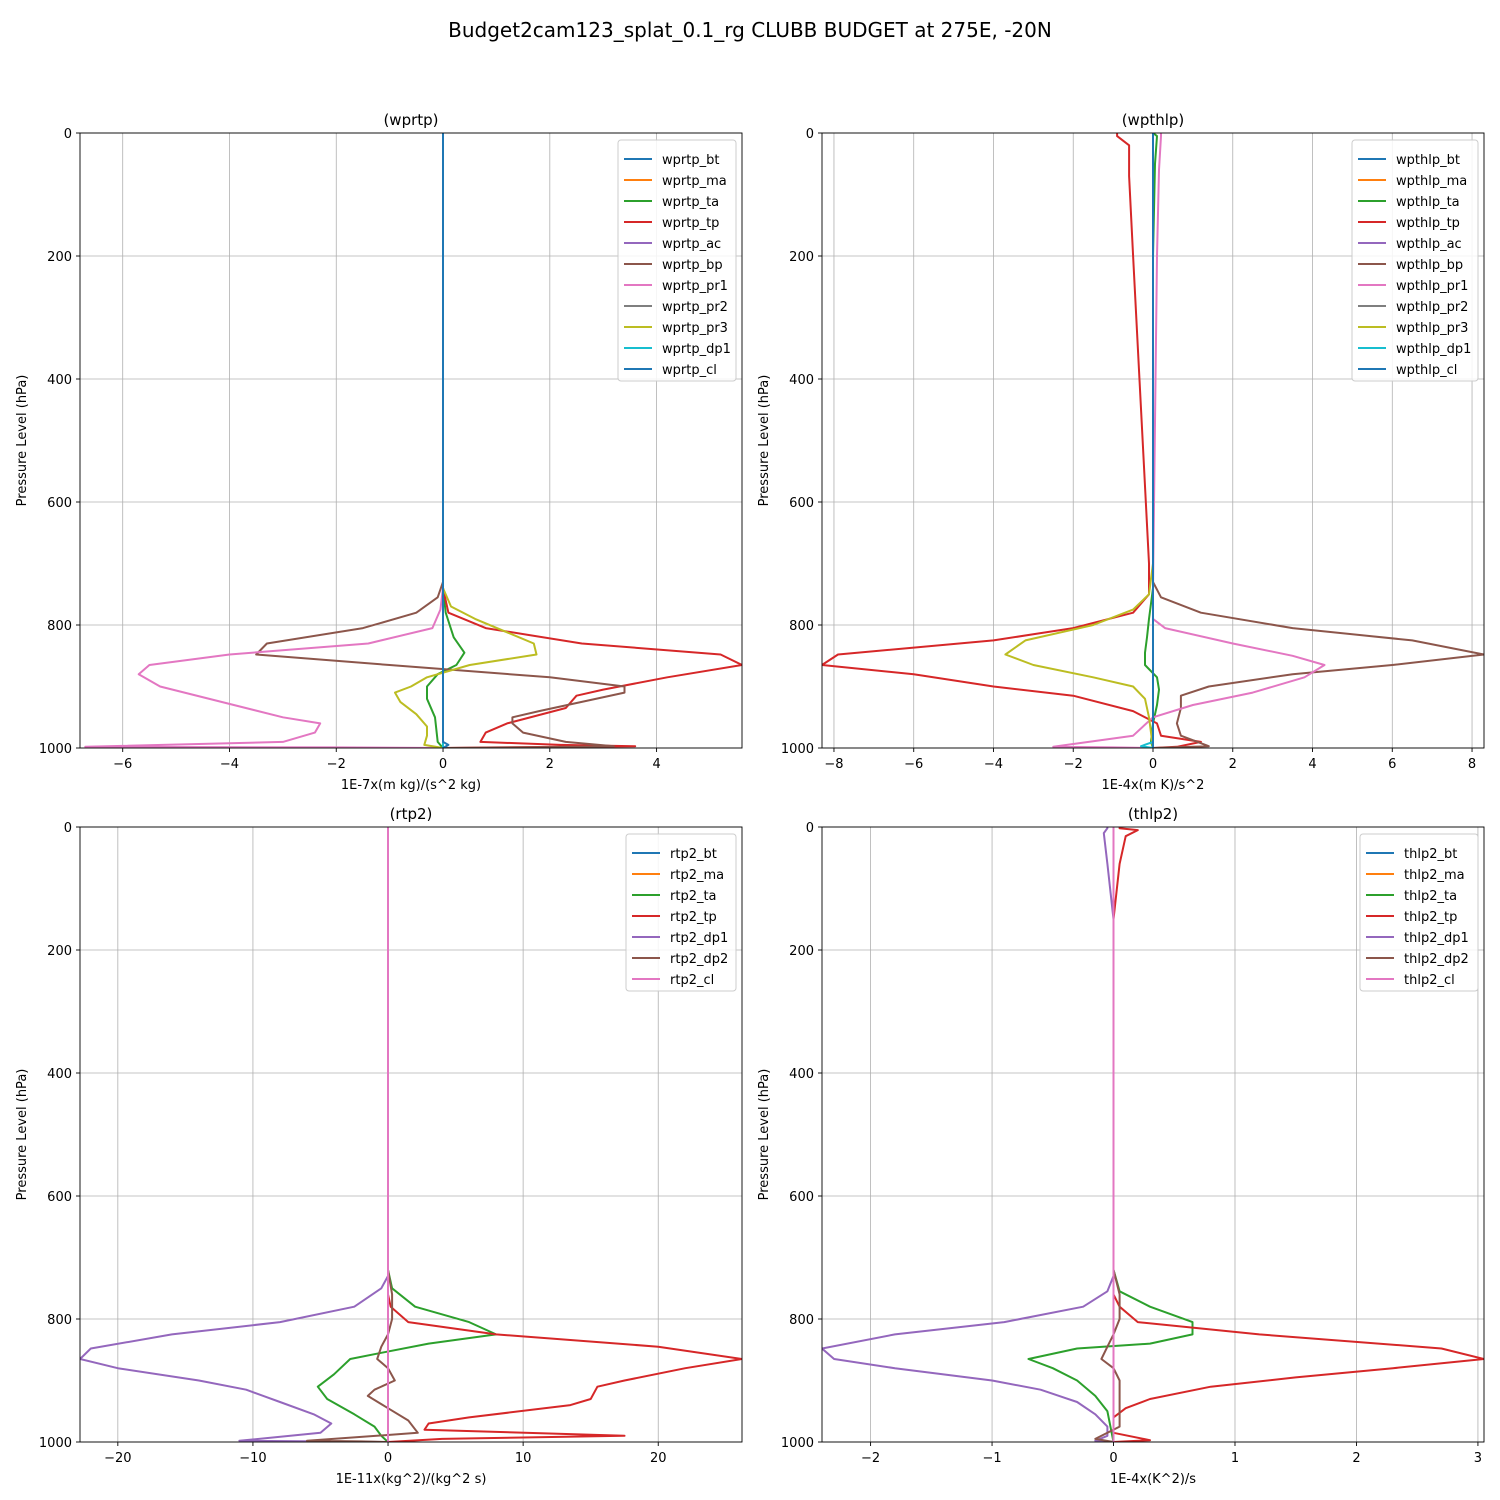 The image size is (1500, 1500). I want to click on legend-label: wprtp_tp, so click(690, 223).